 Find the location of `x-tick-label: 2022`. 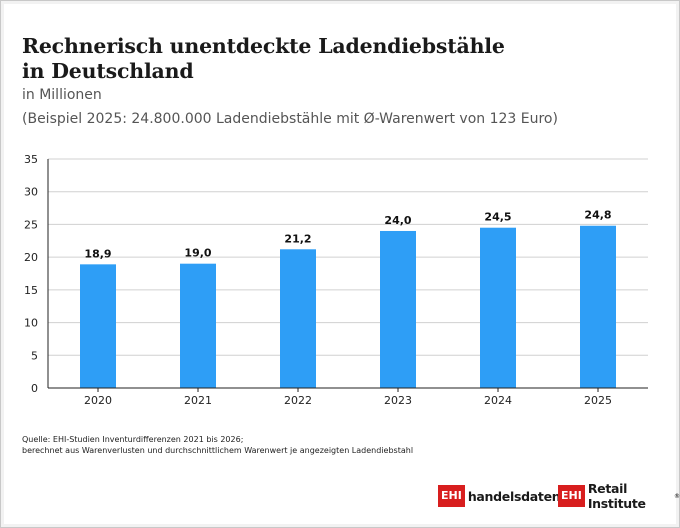

x-tick-label: 2022 is located at coordinates (298, 400).